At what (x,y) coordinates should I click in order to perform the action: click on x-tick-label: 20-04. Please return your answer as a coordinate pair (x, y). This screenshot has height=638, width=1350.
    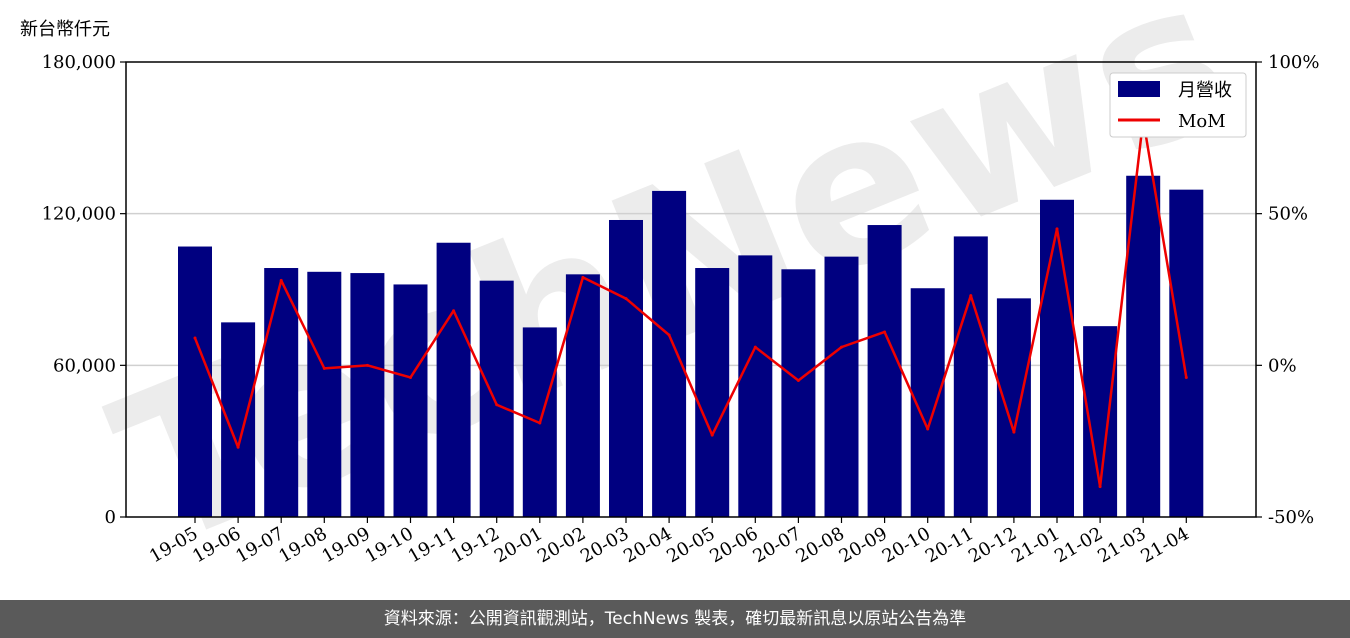
    Looking at the image, I should click on (647, 545).